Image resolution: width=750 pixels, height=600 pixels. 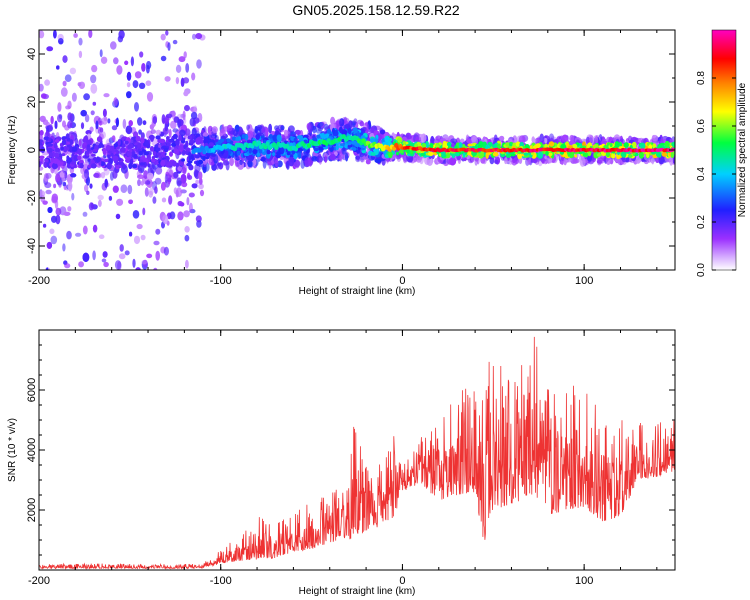 I want to click on spectrogram-x-tick-label: -100, so click(x=221, y=281).